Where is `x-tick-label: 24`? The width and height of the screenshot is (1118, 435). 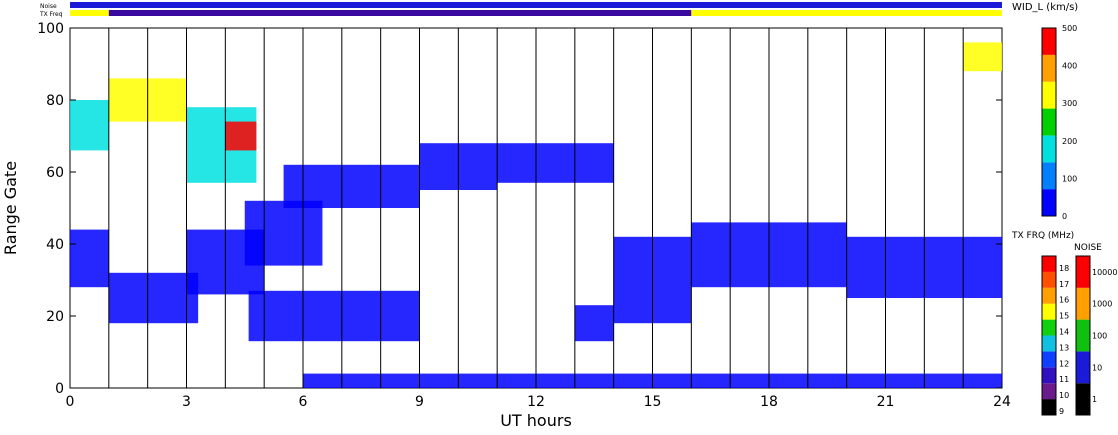 x-tick-label: 24 is located at coordinates (1002, 402).